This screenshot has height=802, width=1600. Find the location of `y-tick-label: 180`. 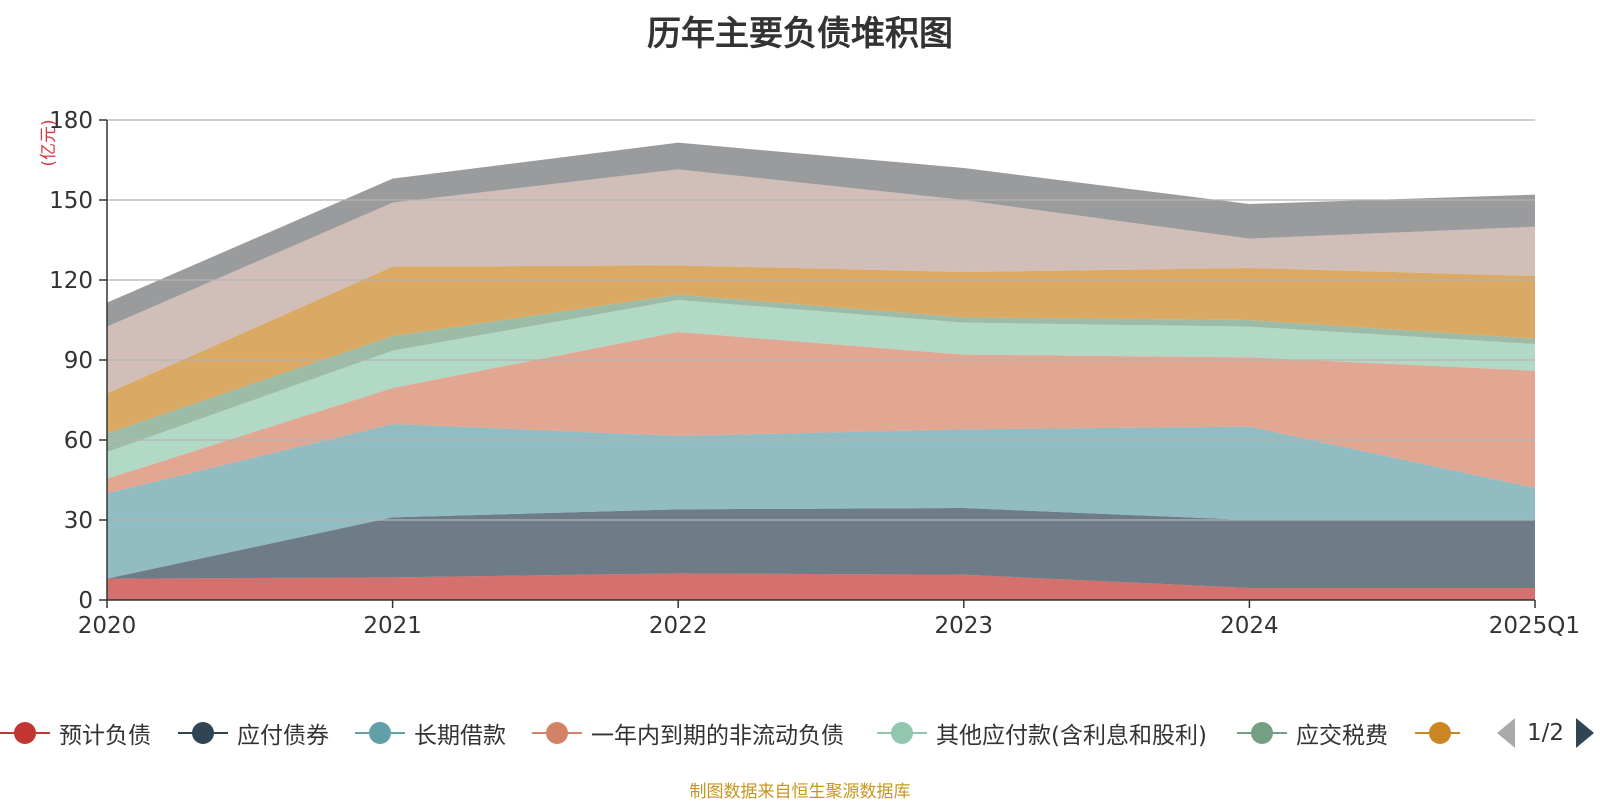

y-tick-label: 180 is located at coordinates (71, 121).